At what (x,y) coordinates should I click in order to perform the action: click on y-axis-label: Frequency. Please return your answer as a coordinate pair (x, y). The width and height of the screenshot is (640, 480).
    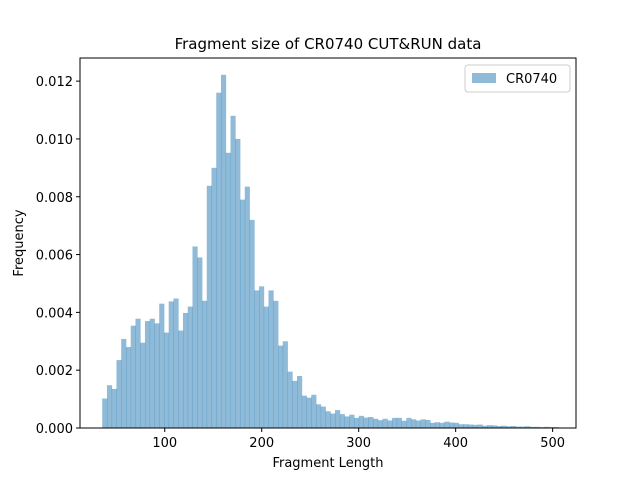
    Looking at the image, I should click on (19, 242).